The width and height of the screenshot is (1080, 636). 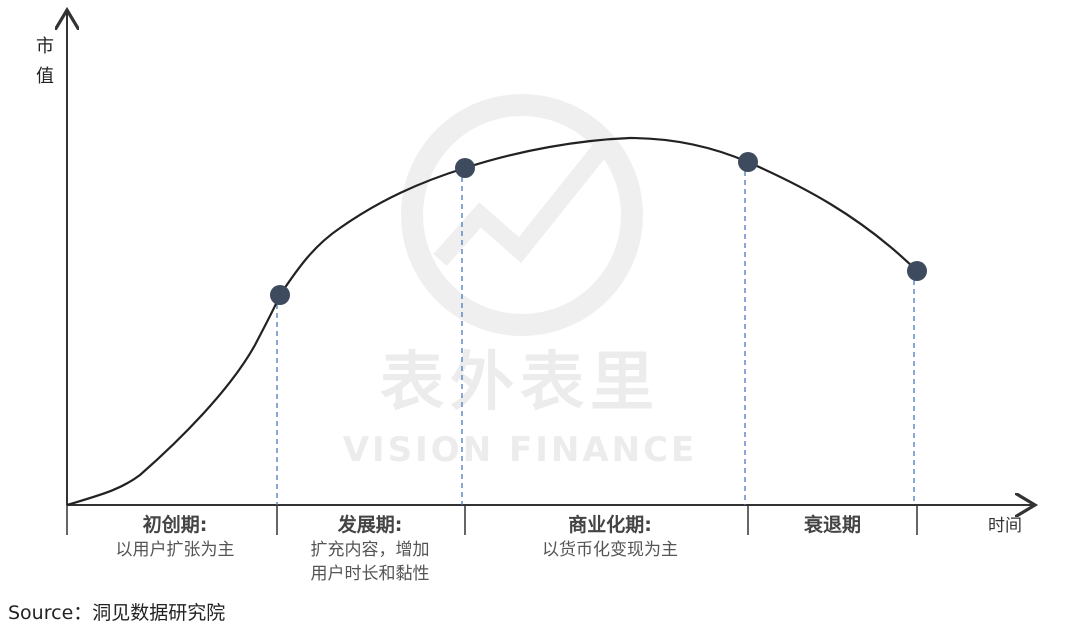 I want to click on watermark-logo, so click(x=522, y=215).